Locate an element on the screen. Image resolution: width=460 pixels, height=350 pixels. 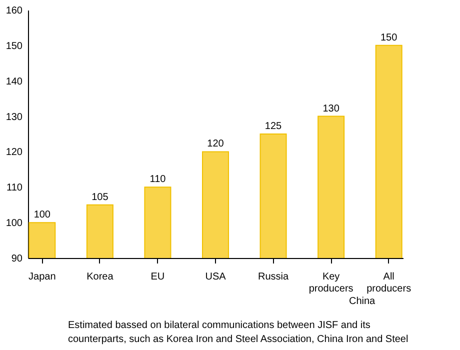
data-label: 130 is located at coordinates (331, 108).